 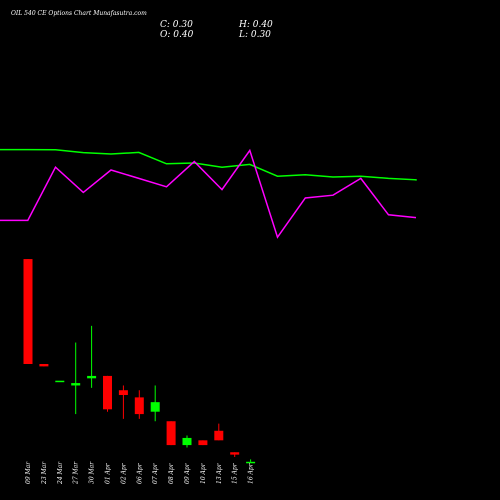 I want to click on x-tick-label: 06 Apr, so click(x=139, y=473).